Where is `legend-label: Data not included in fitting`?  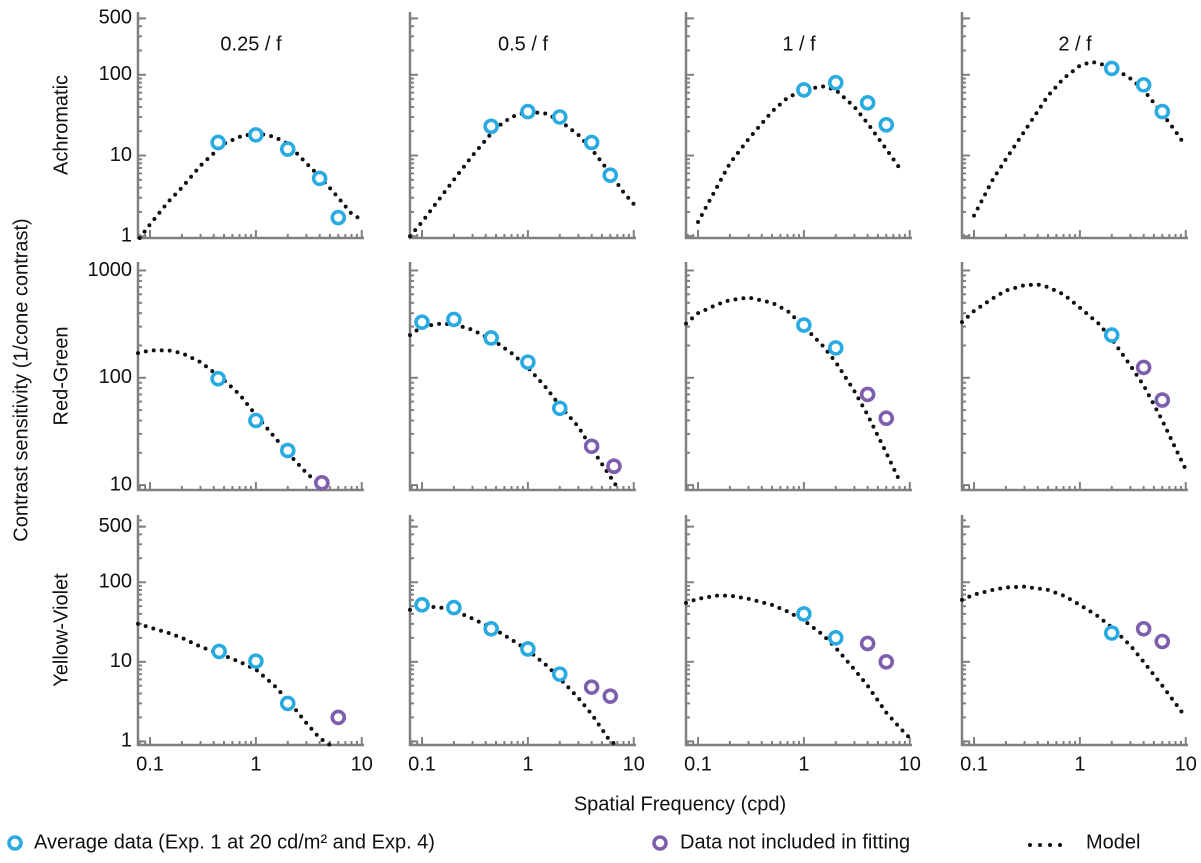 legend-label: Data not included in fitting is located at coordinates (795, 842).